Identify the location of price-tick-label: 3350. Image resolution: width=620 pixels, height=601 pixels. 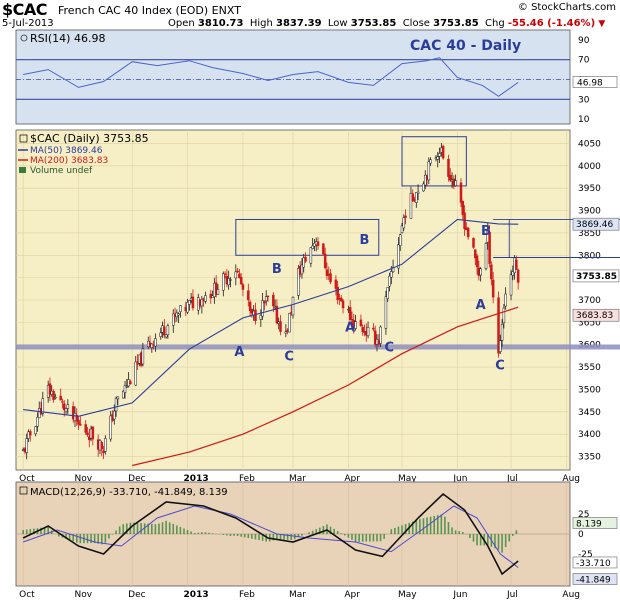
(589, 458).